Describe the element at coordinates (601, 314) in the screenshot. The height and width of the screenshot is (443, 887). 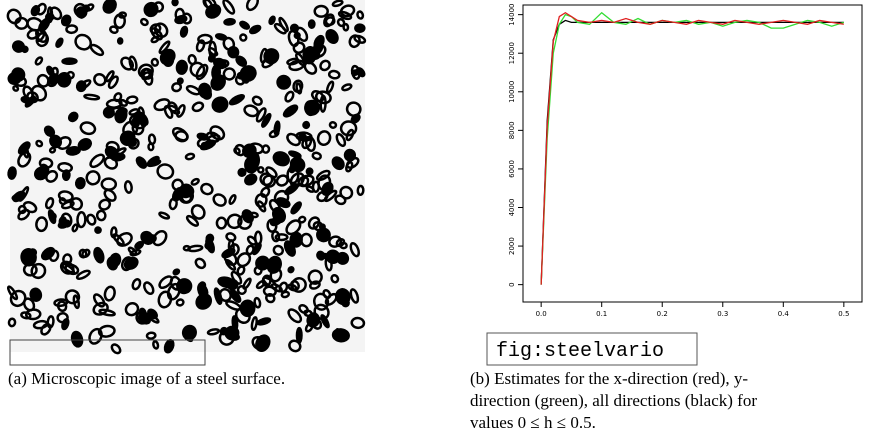
I see `x-tick-label: 0.1` at that location.